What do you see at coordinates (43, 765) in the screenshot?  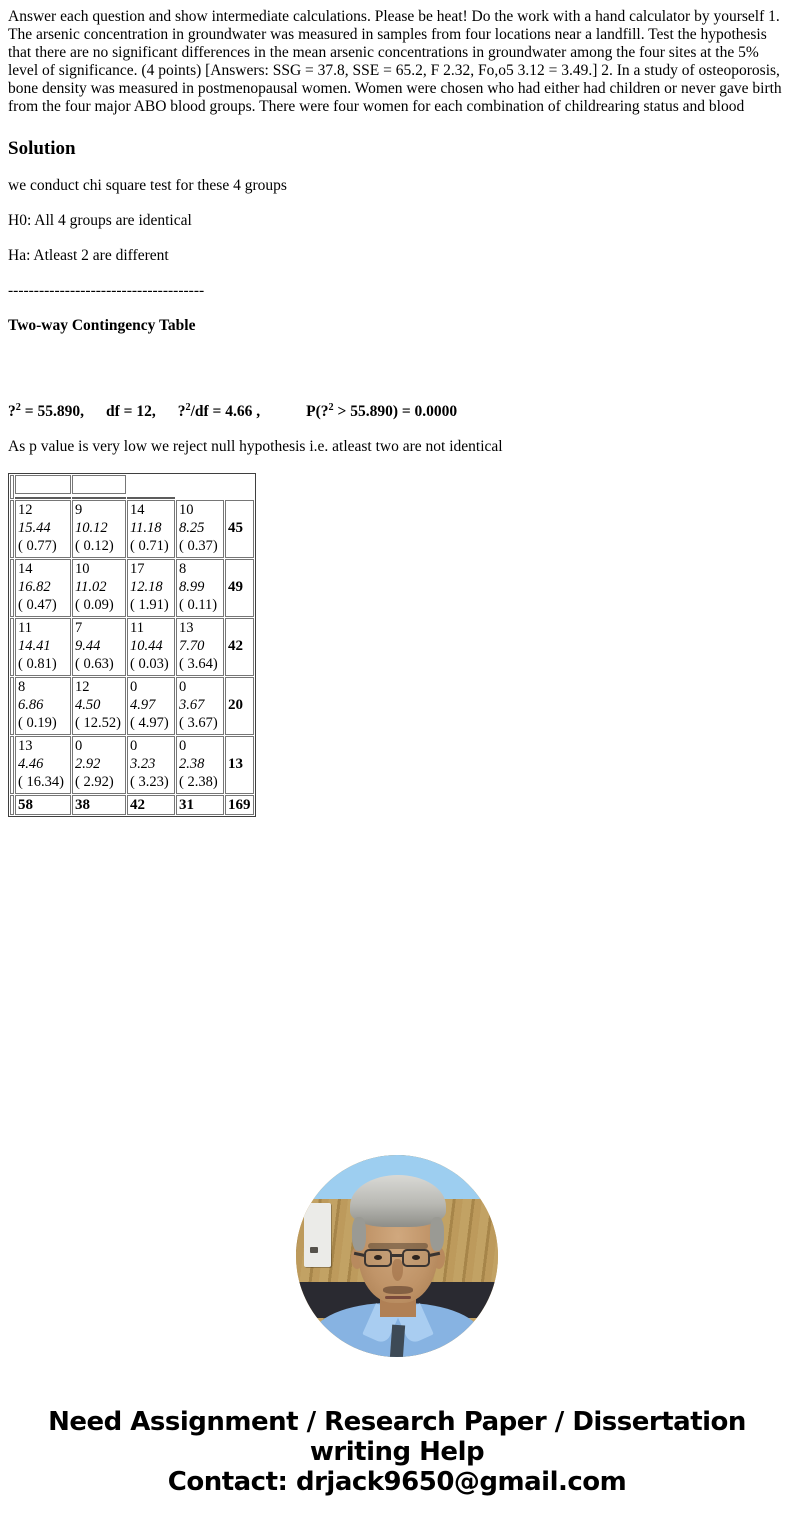 I see `cell-r5c1: 13 4.46 ( 16.34)` at bounding box center [43, 765].